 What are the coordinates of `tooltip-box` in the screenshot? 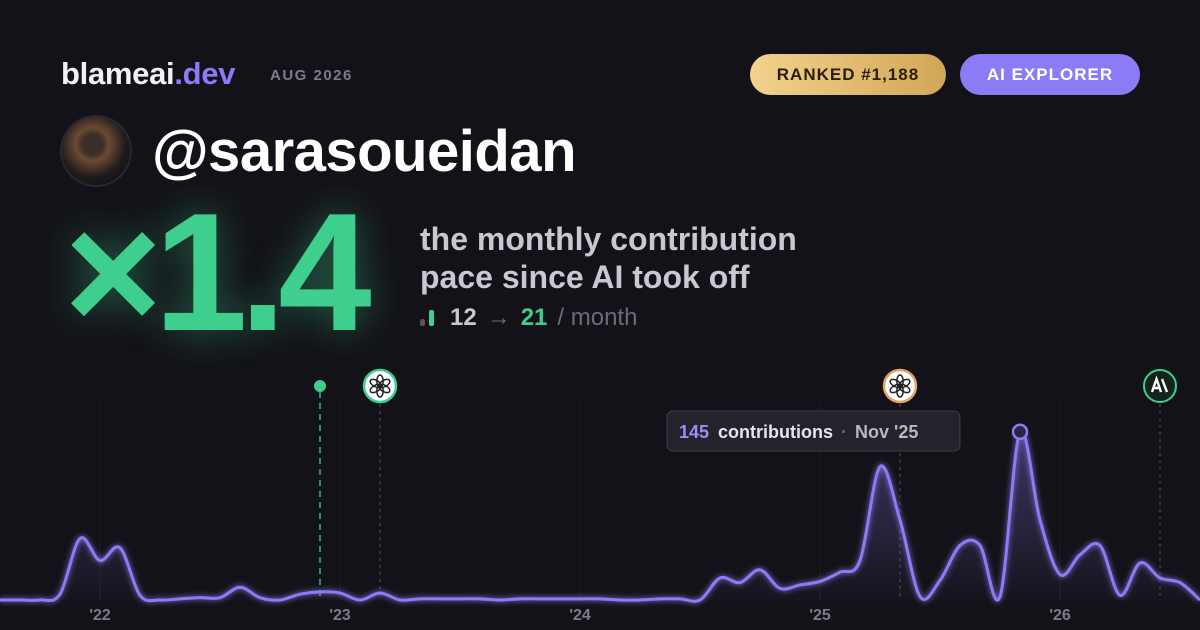 It's located at (813, 431).